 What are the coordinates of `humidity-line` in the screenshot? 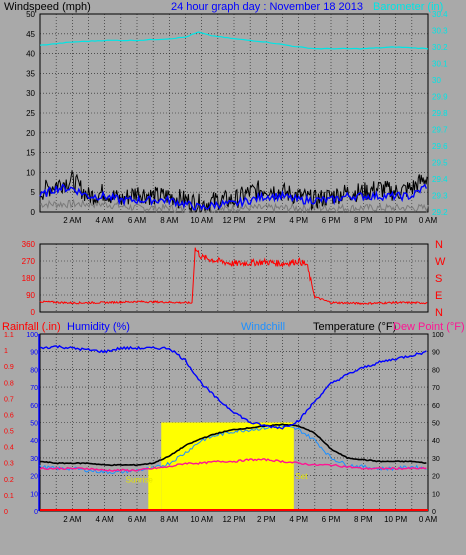 It's located at (233, 387).